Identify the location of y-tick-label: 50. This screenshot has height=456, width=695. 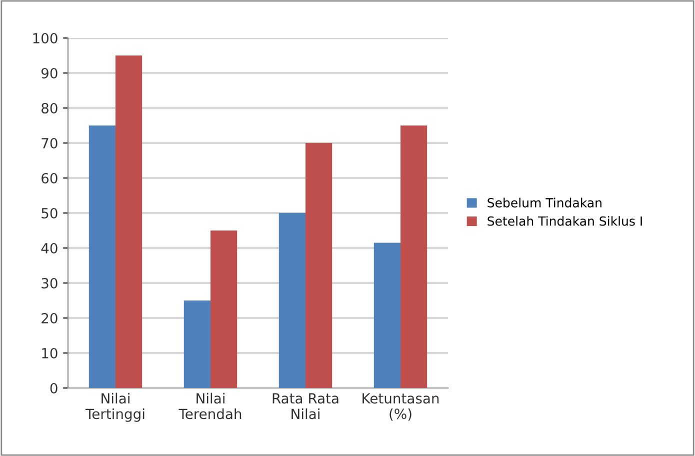
(50, 213).